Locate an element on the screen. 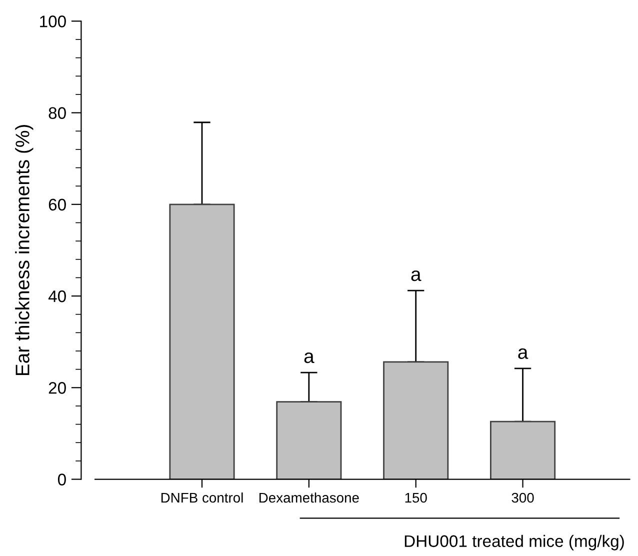 Image resolution: width=638 pixels, height=556 pixels. y-tick-label: 40 is located at coordinates (57, 296).